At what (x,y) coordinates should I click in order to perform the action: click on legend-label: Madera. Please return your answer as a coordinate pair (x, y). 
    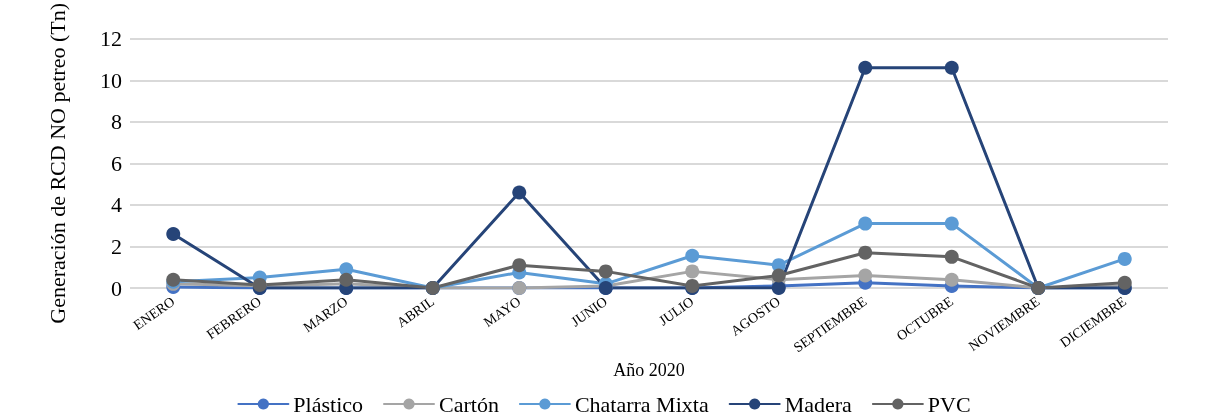
    Looking at the image, I should click on (818, 404).